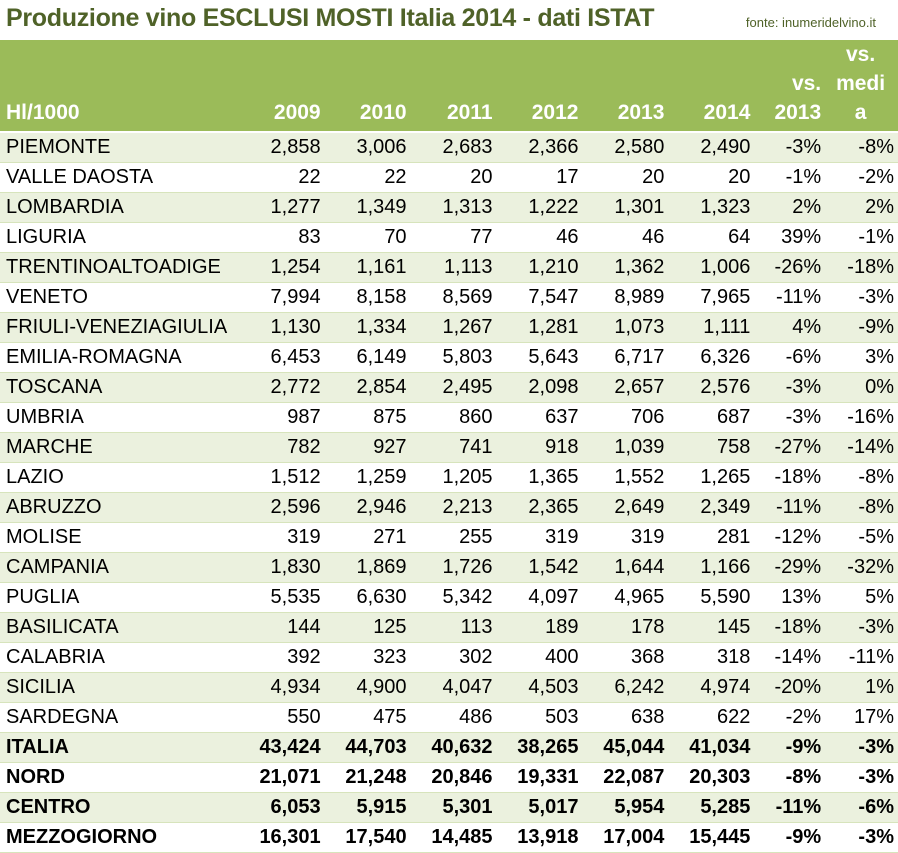 The height and width of the screenshot is (853, 898). Describe the element at coordinates (625, 417) in the screenshot. I see `value-cell-2013: 706` at that location.